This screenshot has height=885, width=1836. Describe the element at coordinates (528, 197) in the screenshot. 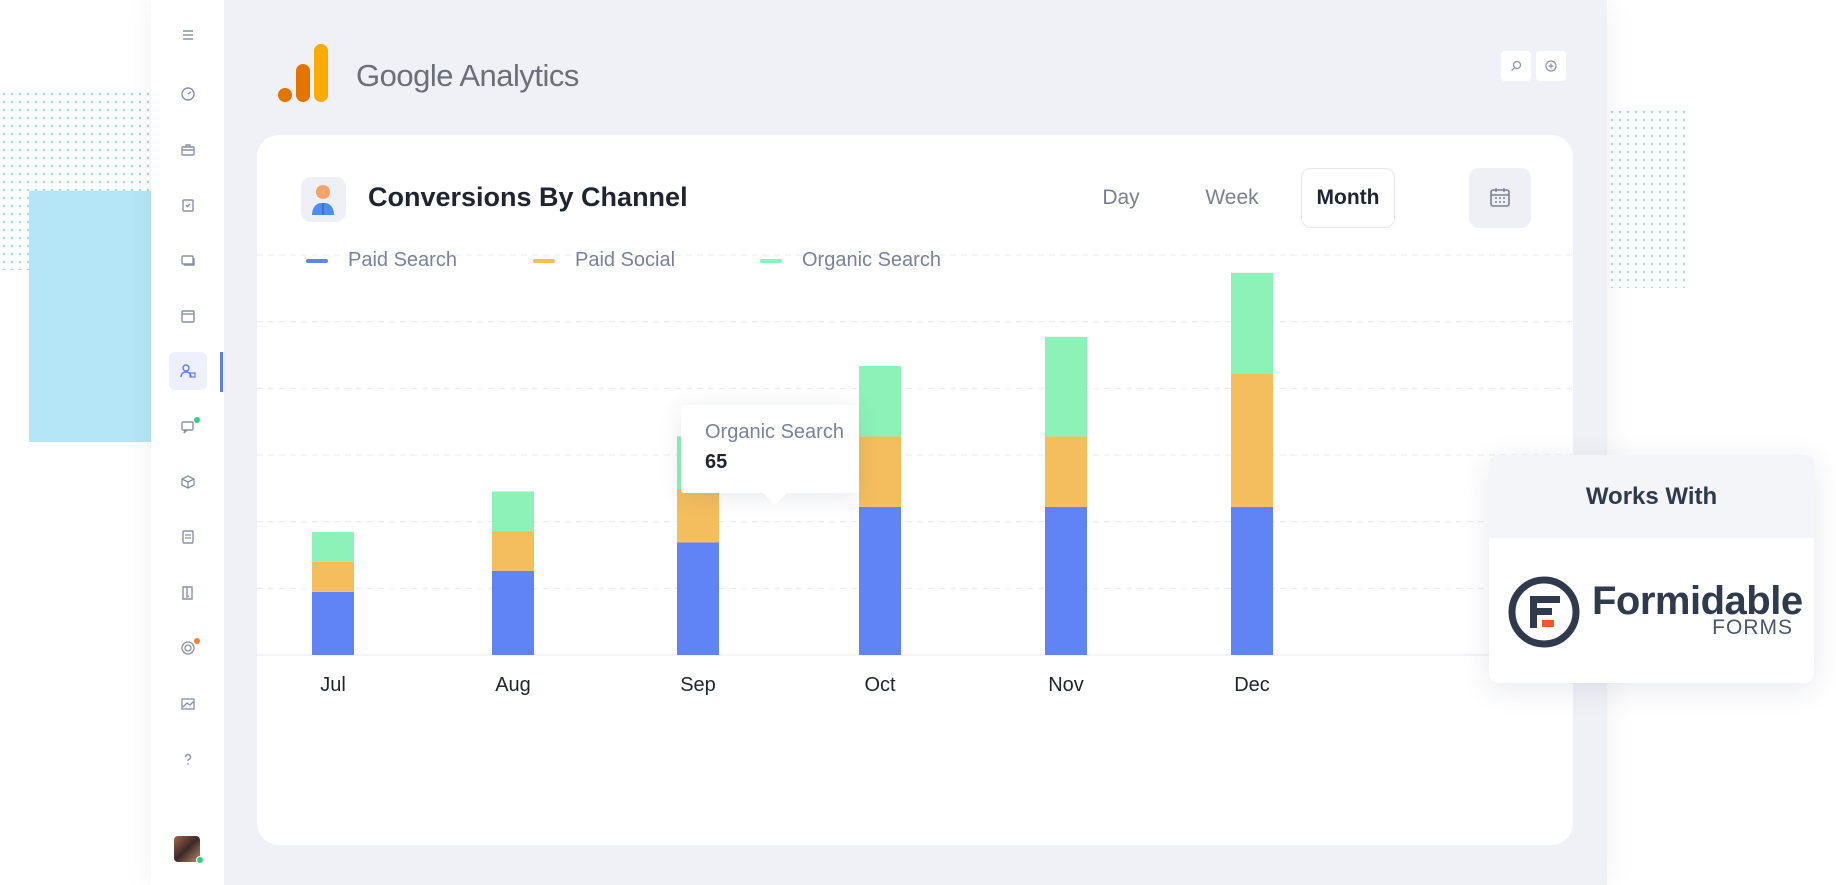

I see `chart-title: Conversions By Channel` at that location.